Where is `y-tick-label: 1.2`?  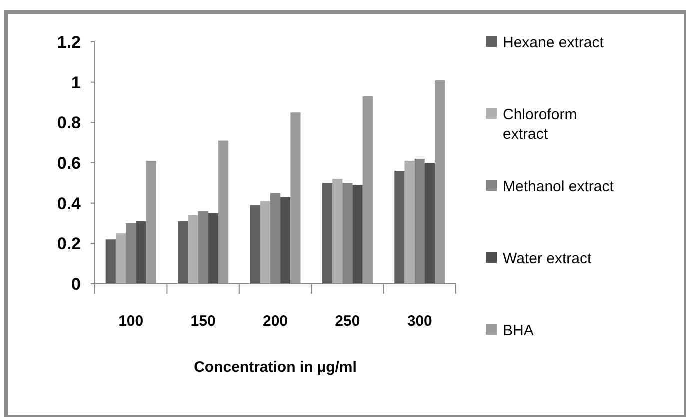
y-tick-label: 1.2 is located at coordinates (69, 42).